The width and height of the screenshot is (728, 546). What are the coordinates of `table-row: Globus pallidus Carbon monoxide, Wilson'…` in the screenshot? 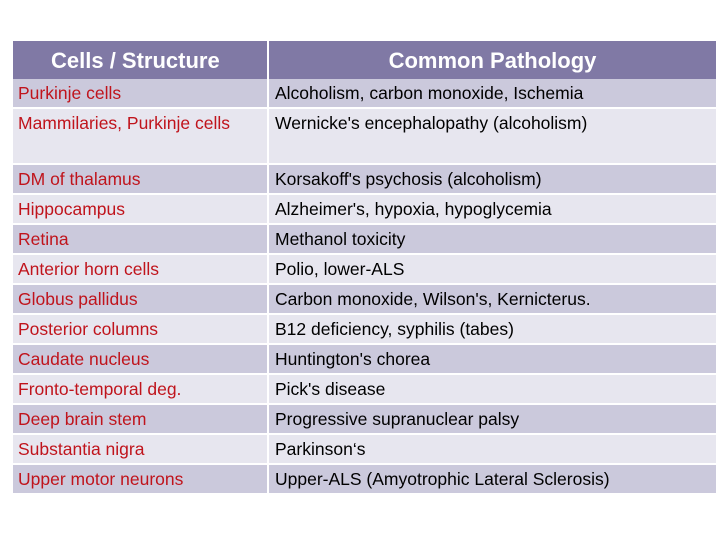 It's located at (364, 299).